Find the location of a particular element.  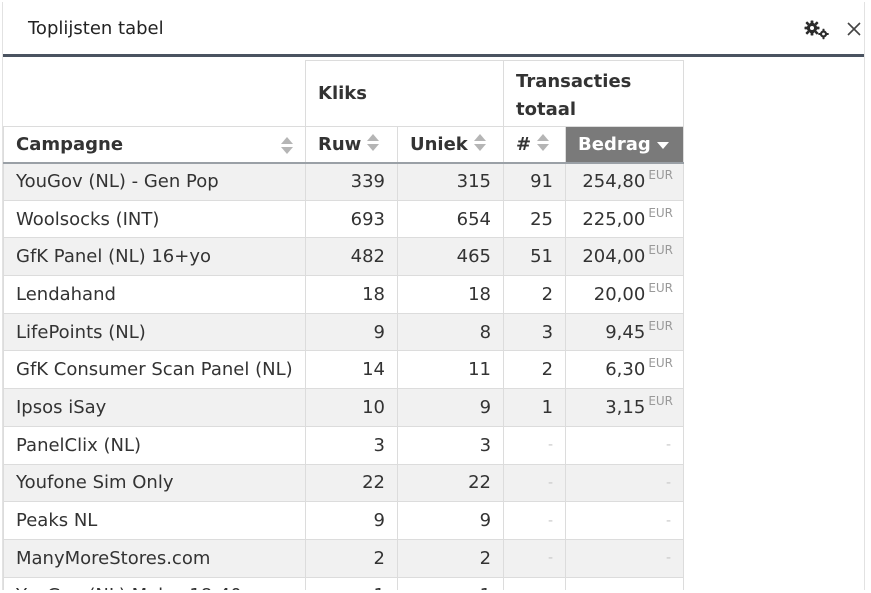

column-header-bedrag: Bedrag is located at coordinates (625, 145).